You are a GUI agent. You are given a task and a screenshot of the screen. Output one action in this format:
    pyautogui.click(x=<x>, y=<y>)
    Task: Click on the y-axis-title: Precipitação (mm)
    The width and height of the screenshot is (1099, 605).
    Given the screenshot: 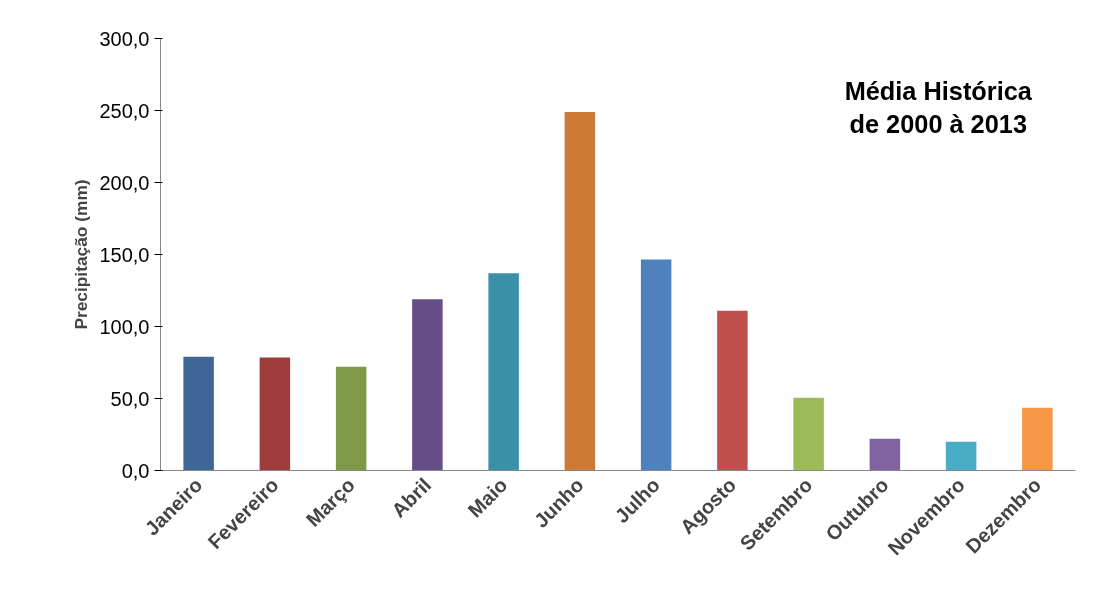 What is the action you would take?
    pyautogui.click(x=81, y=254)
    